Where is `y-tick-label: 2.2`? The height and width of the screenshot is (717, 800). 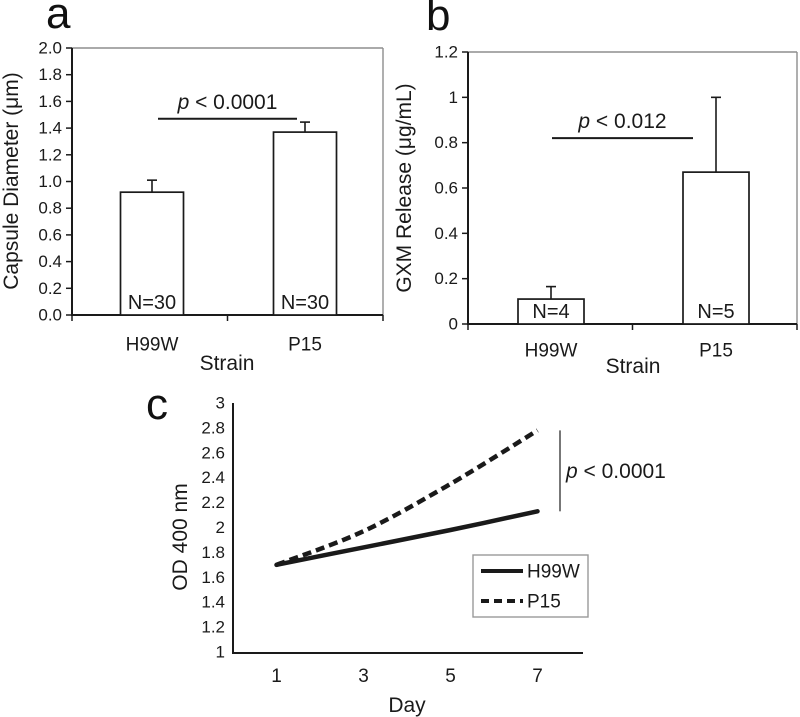
y-tick-label: 2.2 is located at coordinates (213, 502).